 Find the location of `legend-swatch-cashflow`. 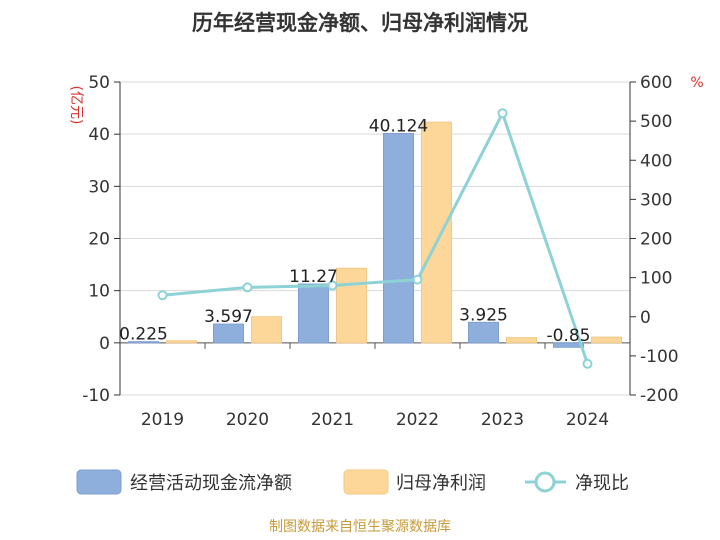

legend-swatch-cashflow is located at coordinates (99, 482).